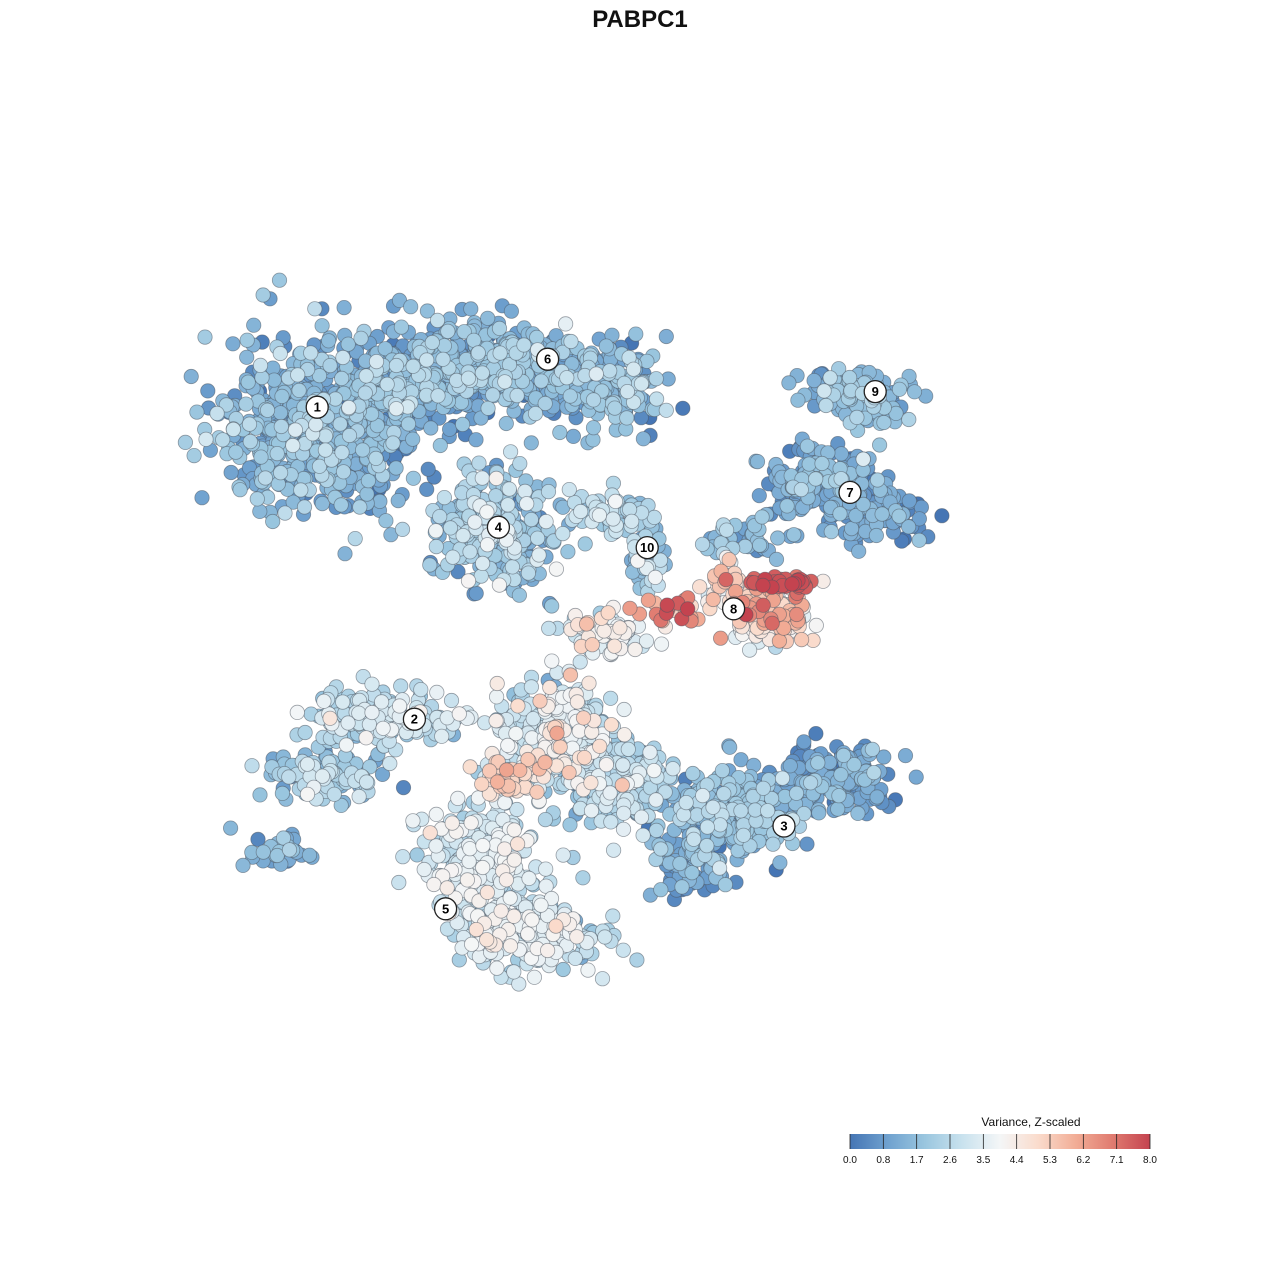 Image resolution: width=1280 pixels, height=1280 pixels. I want to click on chart-title: PABPC1, so click(640, 19).